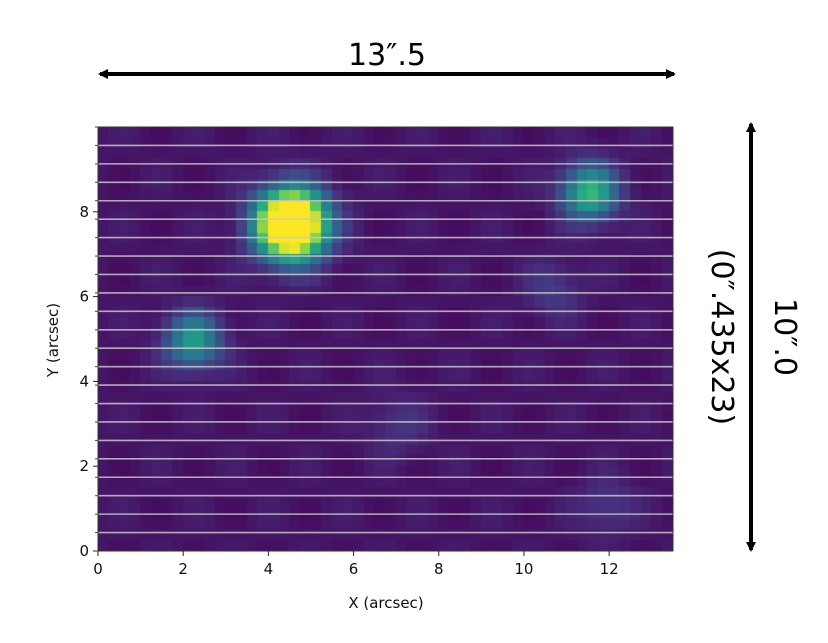 The width and height of the screenshot is (828, 643). I want to click on x-tick-label: 12, so click(609, 569).